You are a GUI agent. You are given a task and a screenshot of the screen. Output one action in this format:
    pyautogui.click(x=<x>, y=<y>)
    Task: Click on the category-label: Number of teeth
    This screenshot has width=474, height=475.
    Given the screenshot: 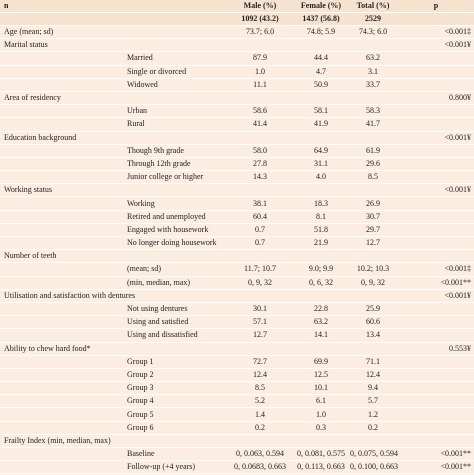 What is the action you would take?
    pyautogui.click(x=113, y=256)
    